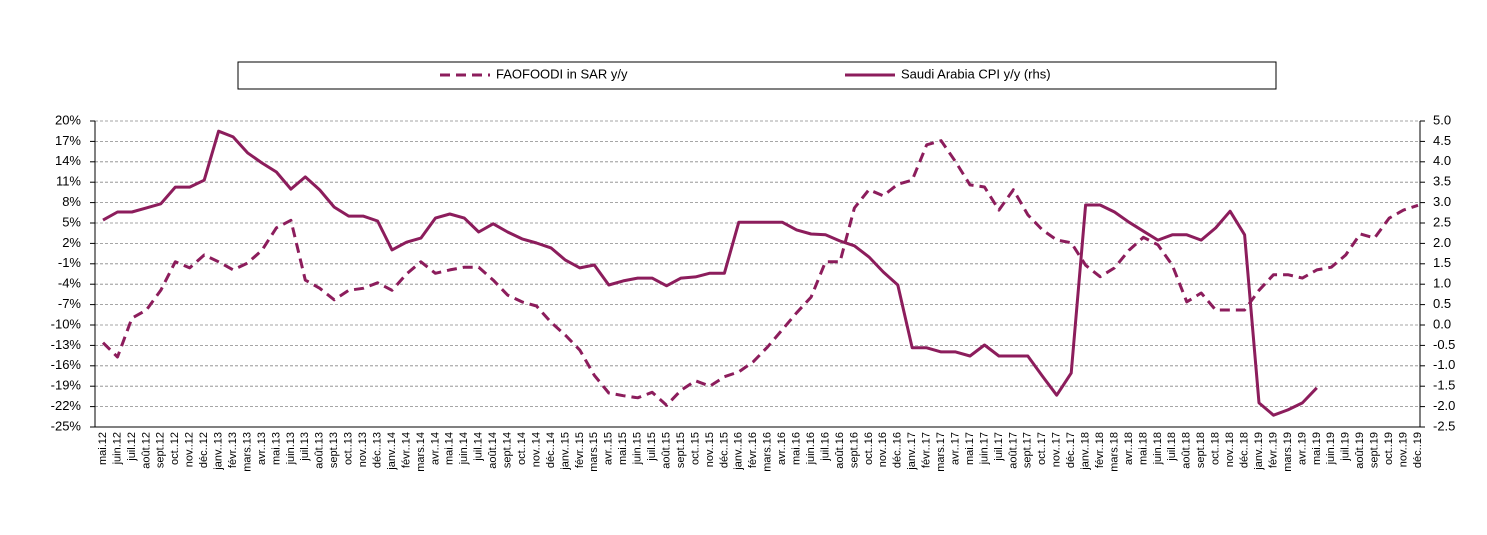 The image size is (1487, 535). Describe the element at coordinates (508, 450) in the screenshot. I see `x-tick-label: sept.14` at that location.